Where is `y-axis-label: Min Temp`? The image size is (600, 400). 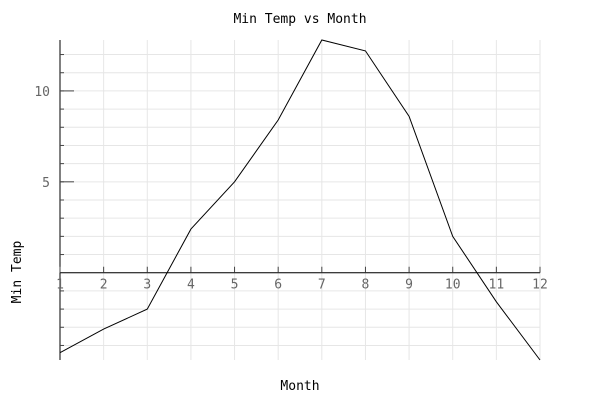 y-axis-label: Min Temp is located at coordinates (17, 272).